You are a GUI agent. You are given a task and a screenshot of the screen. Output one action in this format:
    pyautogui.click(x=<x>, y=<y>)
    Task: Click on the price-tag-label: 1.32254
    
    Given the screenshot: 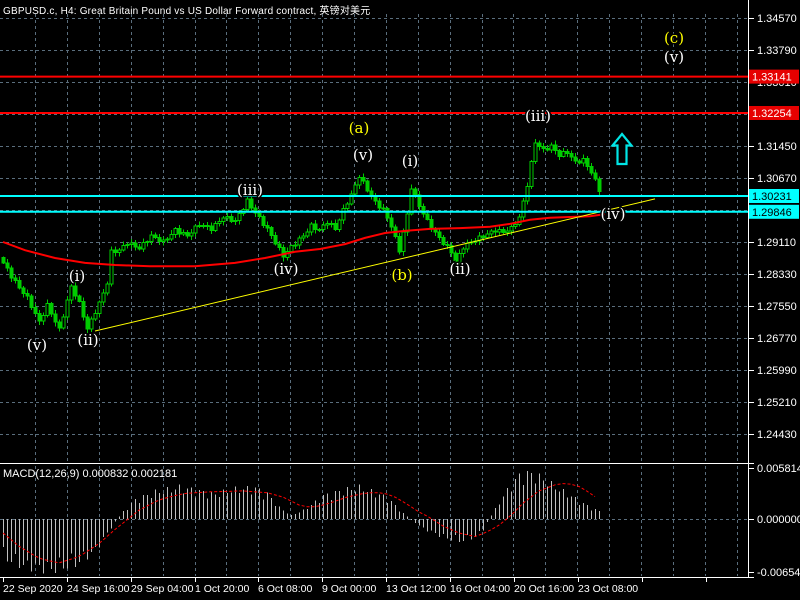 What is the action you would take?
    pyautogui.click(x=772, y=114)
    